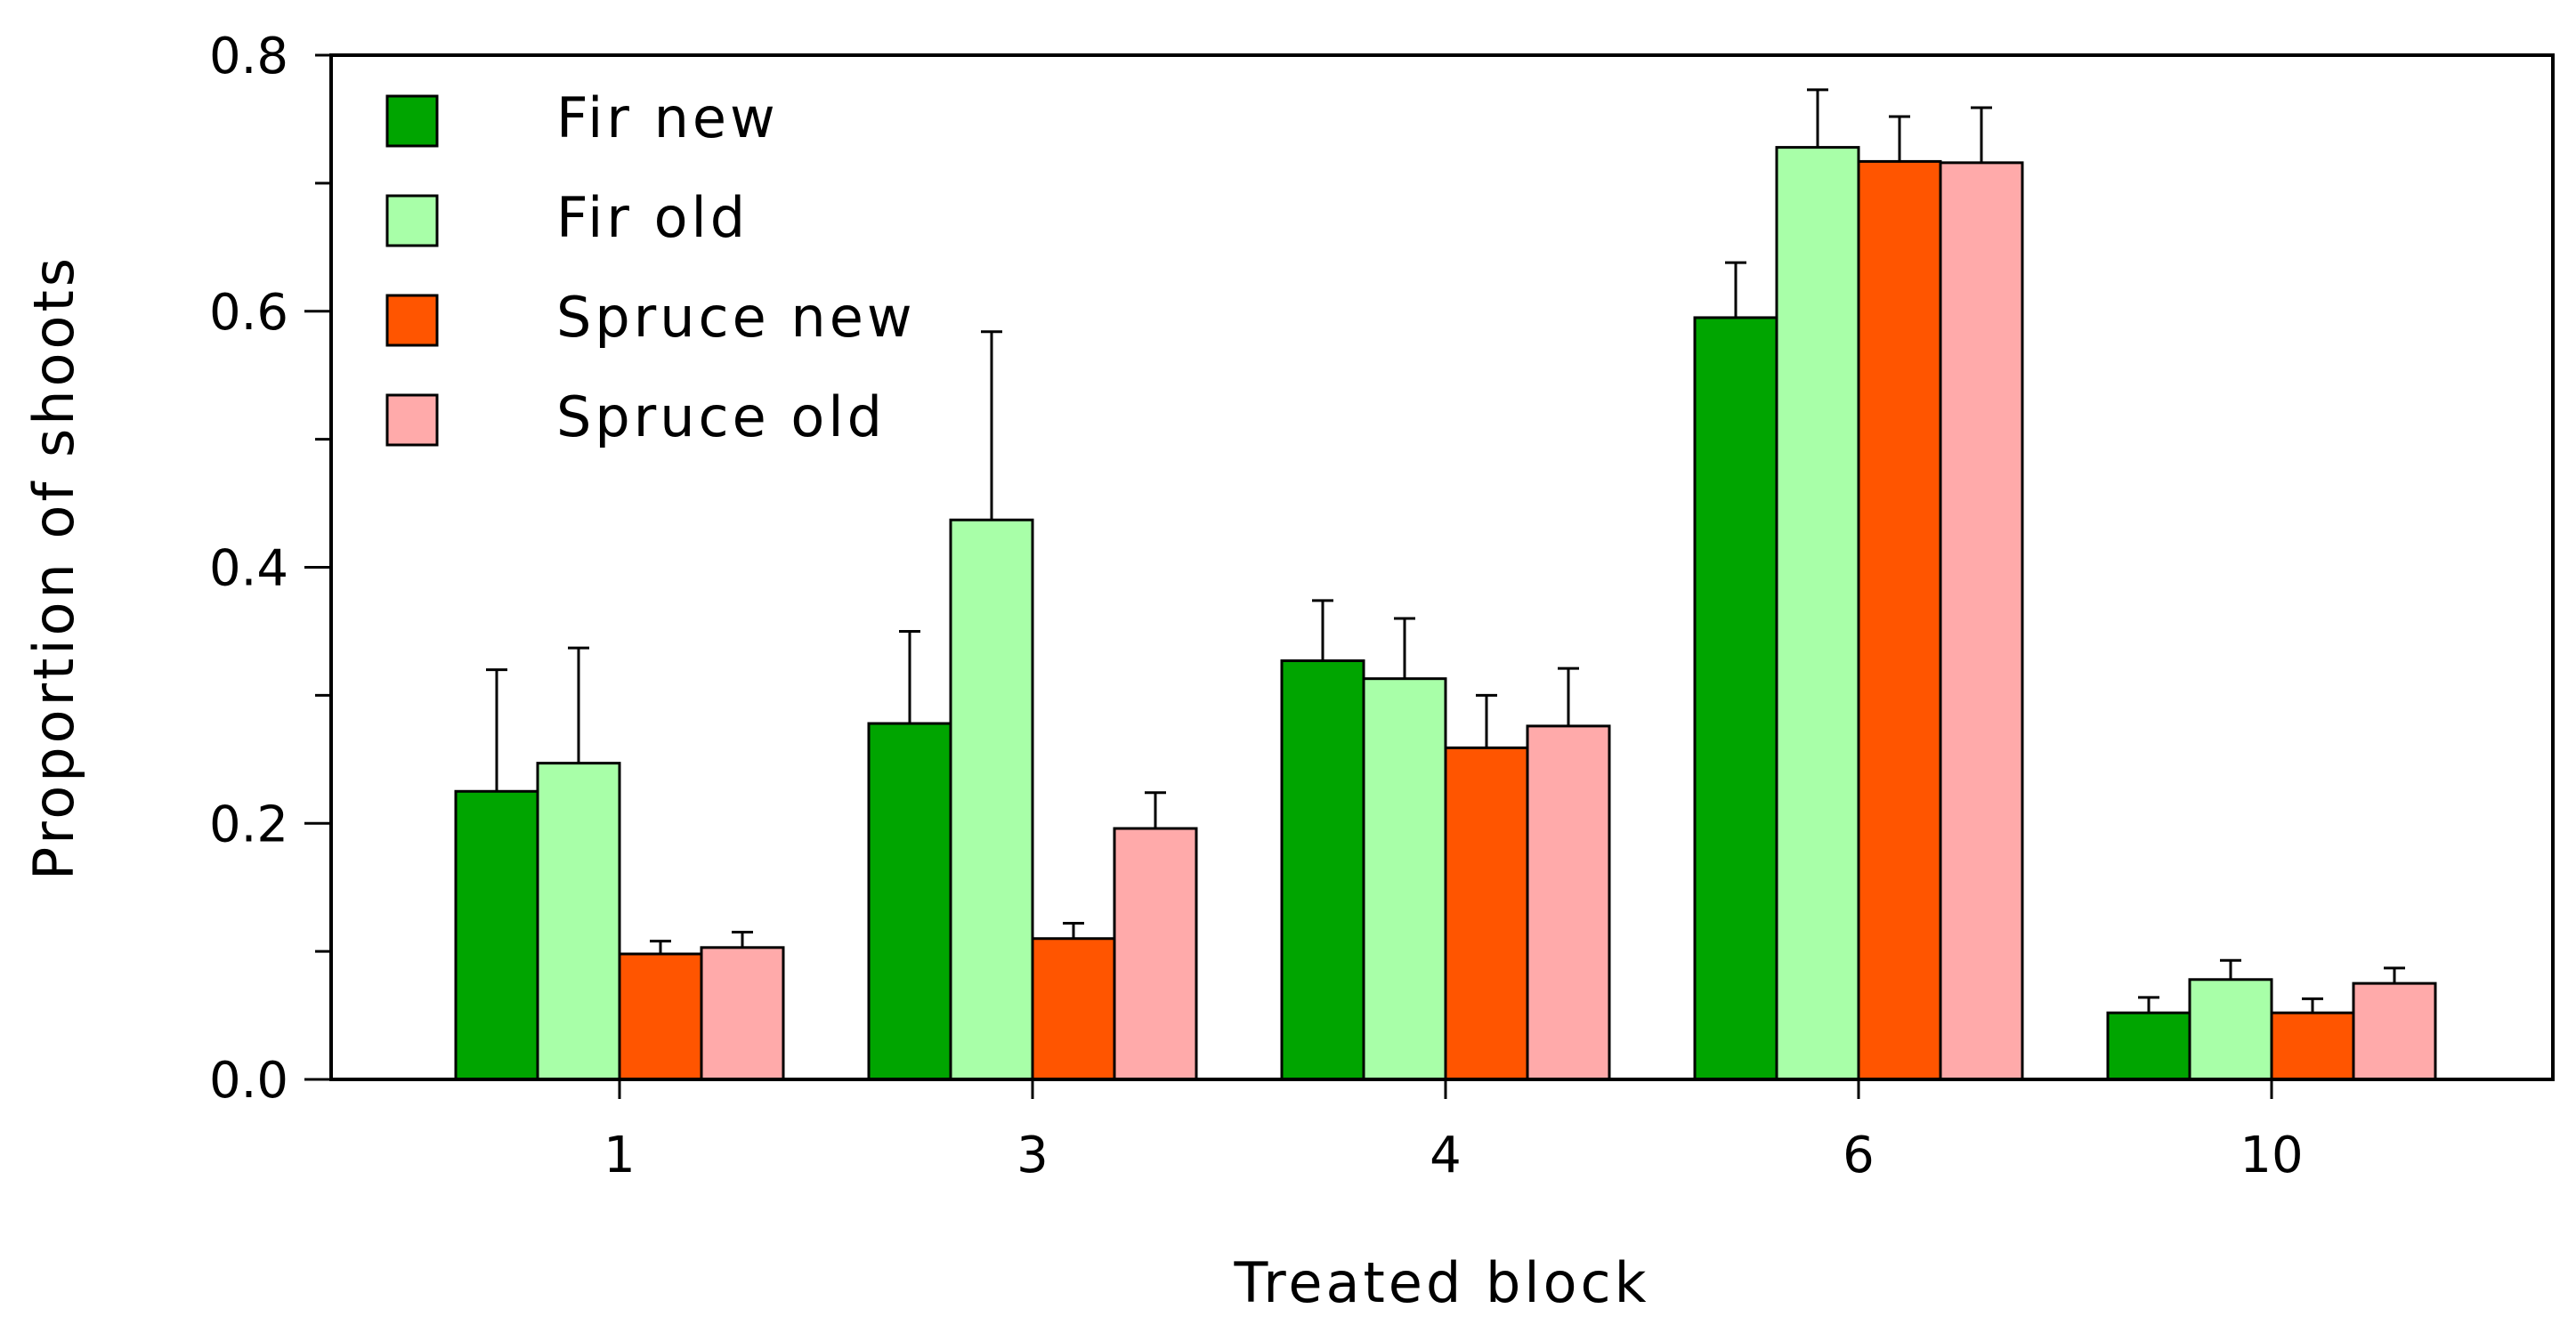 This screenshot has height=1325, width=2576. What do you see at coordinates (249, 569) in the screenshot?
I see `y-tick-label: 0.4` at bounding box center [249, 569].